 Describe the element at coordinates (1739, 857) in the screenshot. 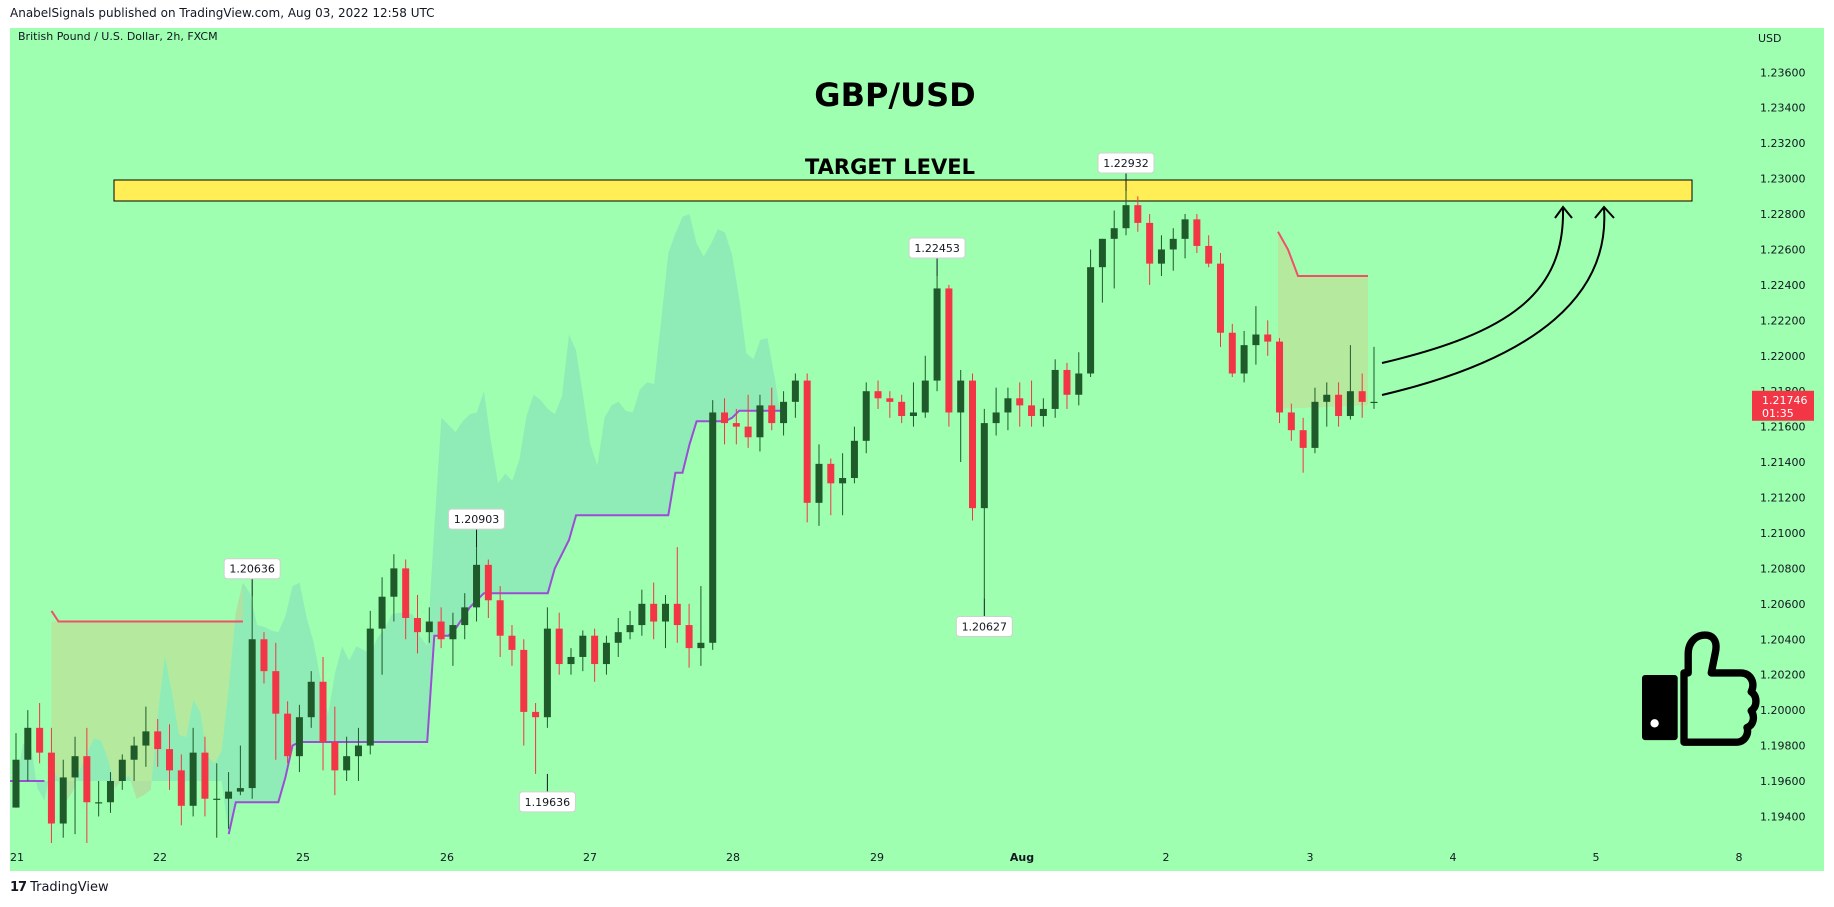

I see `x-tick-label: 8` at that location.